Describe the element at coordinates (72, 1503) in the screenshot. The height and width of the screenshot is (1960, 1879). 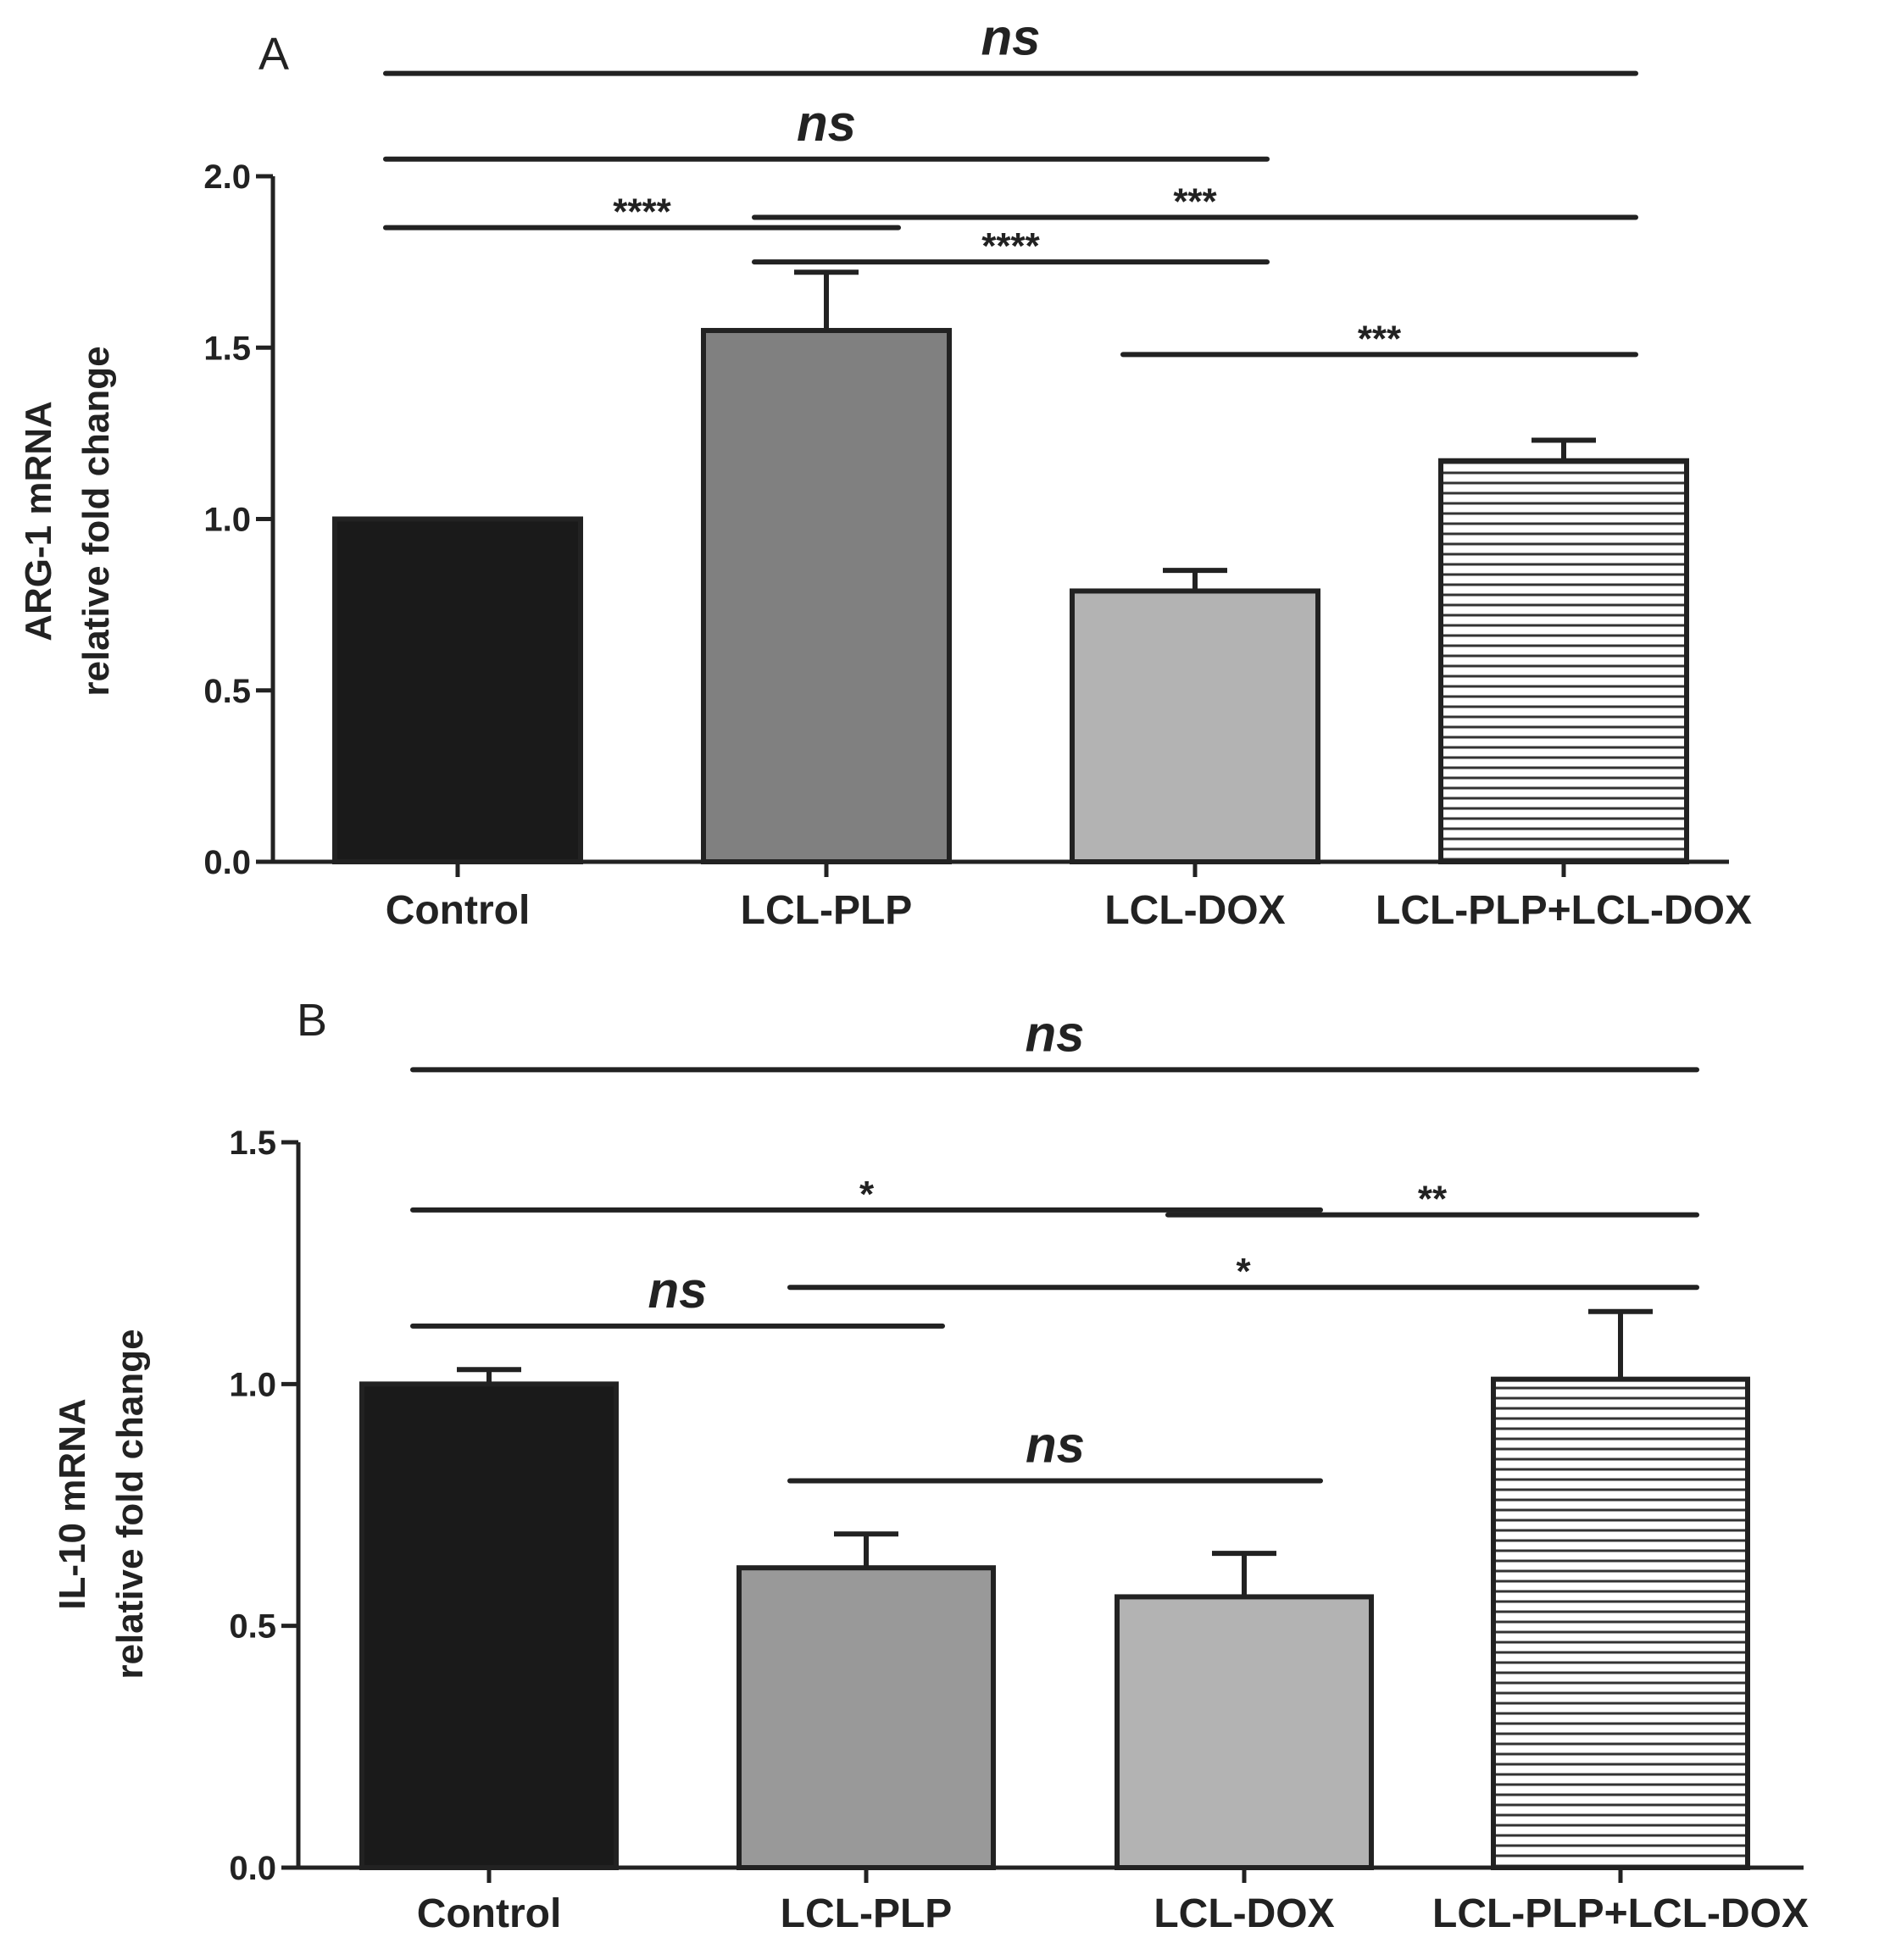
I see `y-axis-label: IL-10 mRNA` at that location.